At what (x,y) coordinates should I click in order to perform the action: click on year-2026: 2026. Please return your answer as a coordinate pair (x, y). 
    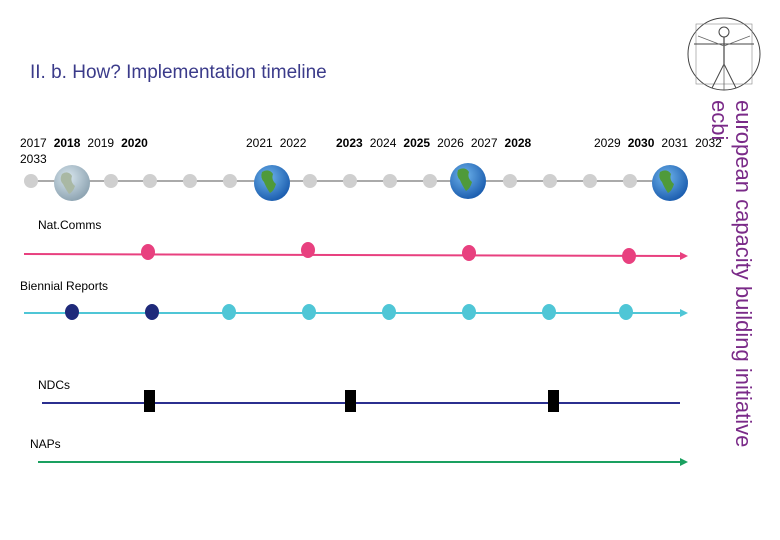
    Looking at the image, I should click on (450, 143).